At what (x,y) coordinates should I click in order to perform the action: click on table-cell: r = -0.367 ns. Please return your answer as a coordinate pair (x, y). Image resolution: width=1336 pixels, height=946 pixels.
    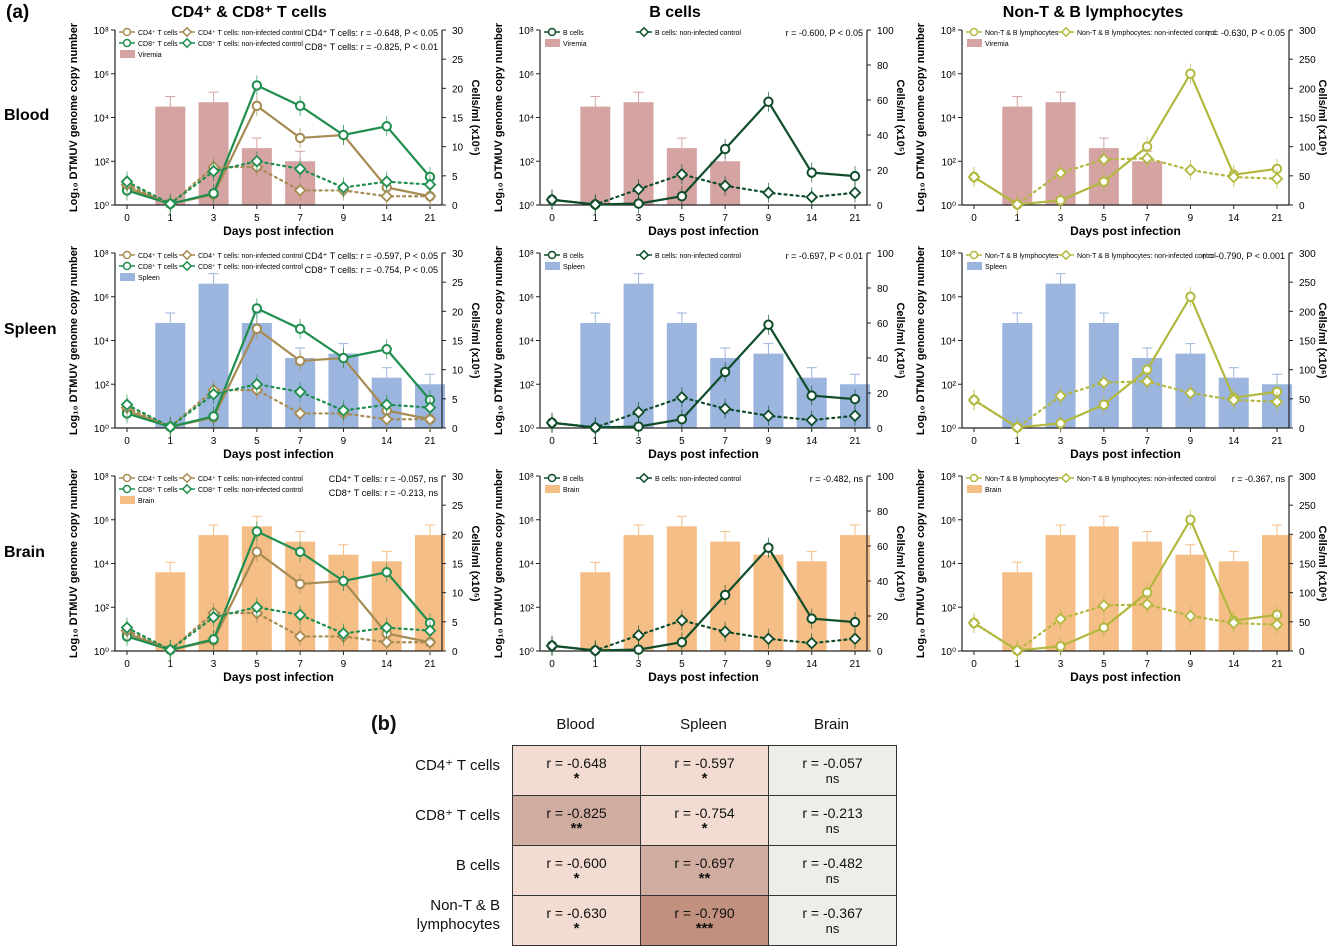
    Looking at the image, I should click on (832, 920).